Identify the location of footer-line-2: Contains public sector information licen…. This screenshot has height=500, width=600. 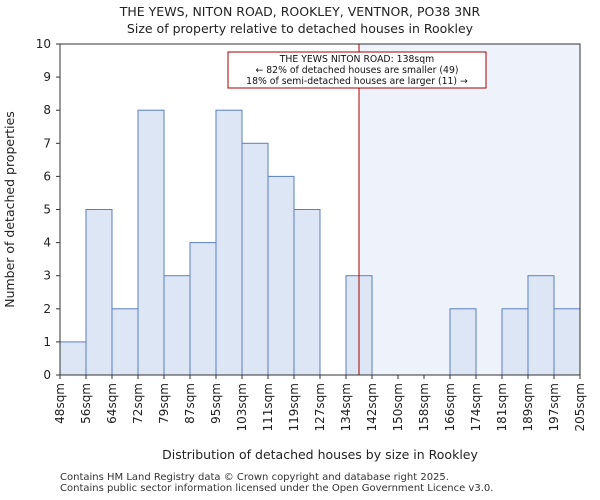
(277, 488).